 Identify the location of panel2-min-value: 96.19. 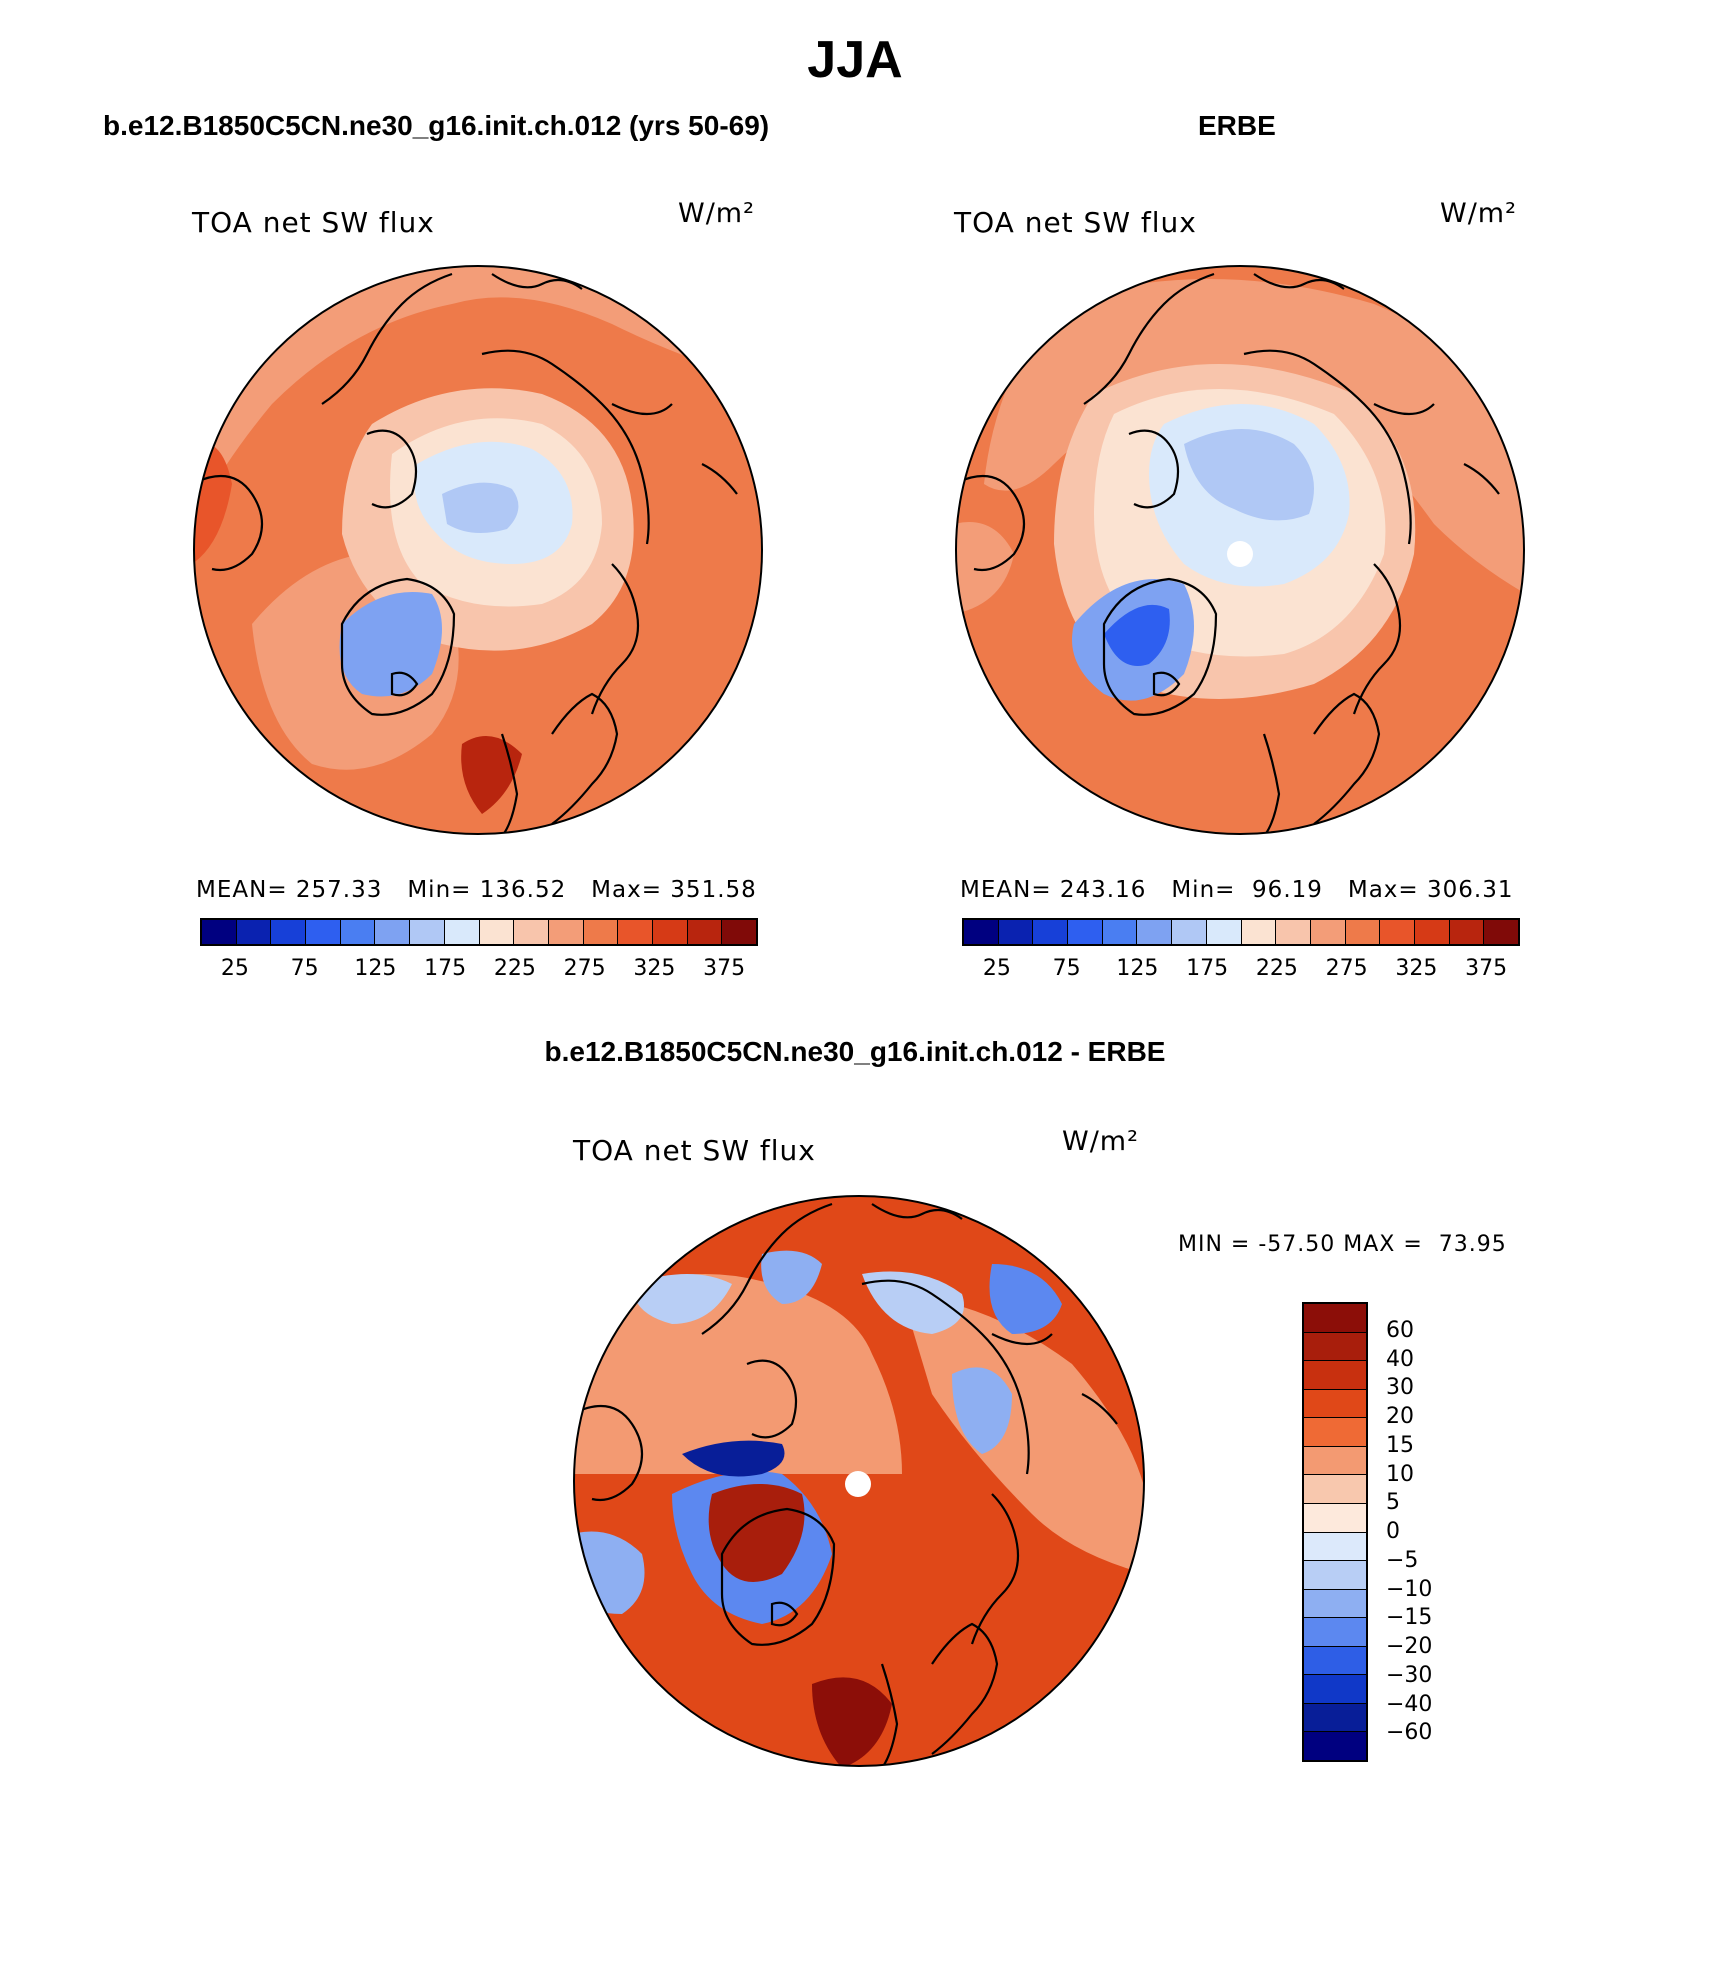
(1287, 890).